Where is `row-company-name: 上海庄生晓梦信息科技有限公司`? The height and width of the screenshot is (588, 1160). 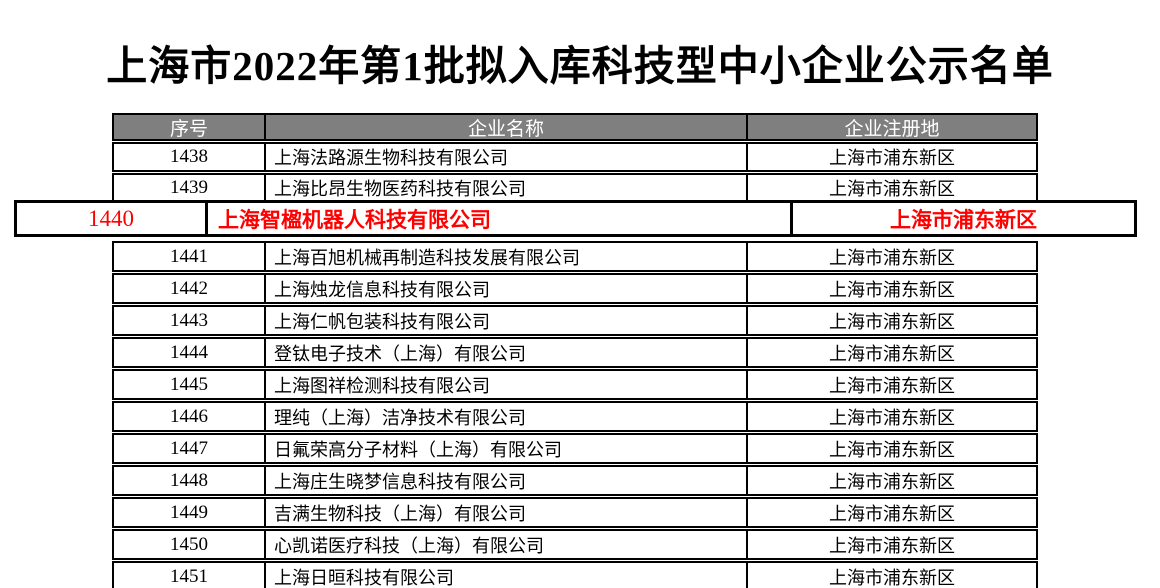 row-company-name: 上海庄生晓梦信息科技有限公司 is located at coordinates (507, 480).